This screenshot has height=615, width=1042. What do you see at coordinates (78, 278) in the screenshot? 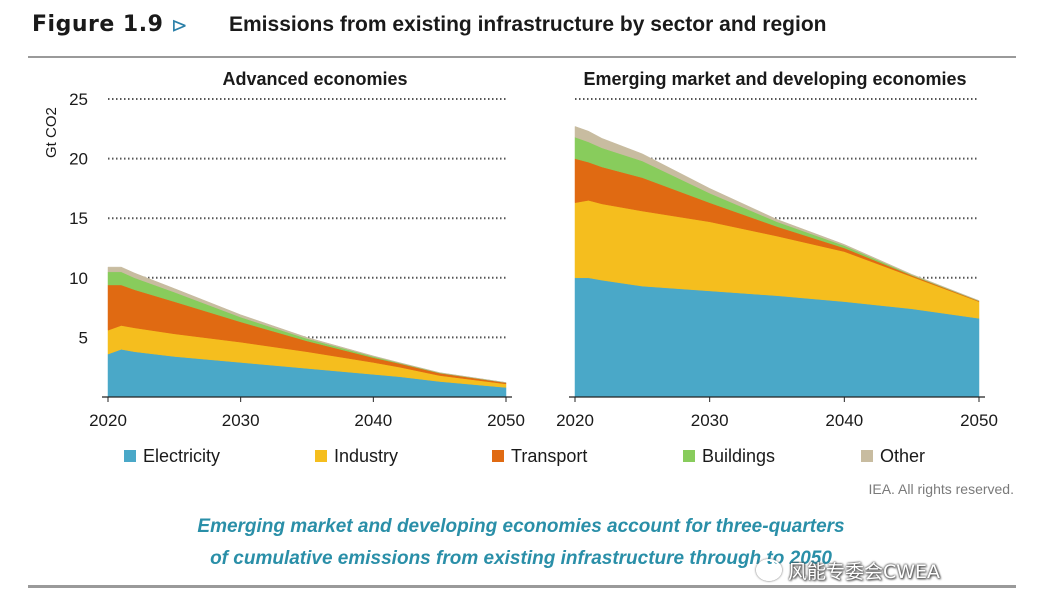
I see `y-tick-label: 10` at bounding box center [78, 278].